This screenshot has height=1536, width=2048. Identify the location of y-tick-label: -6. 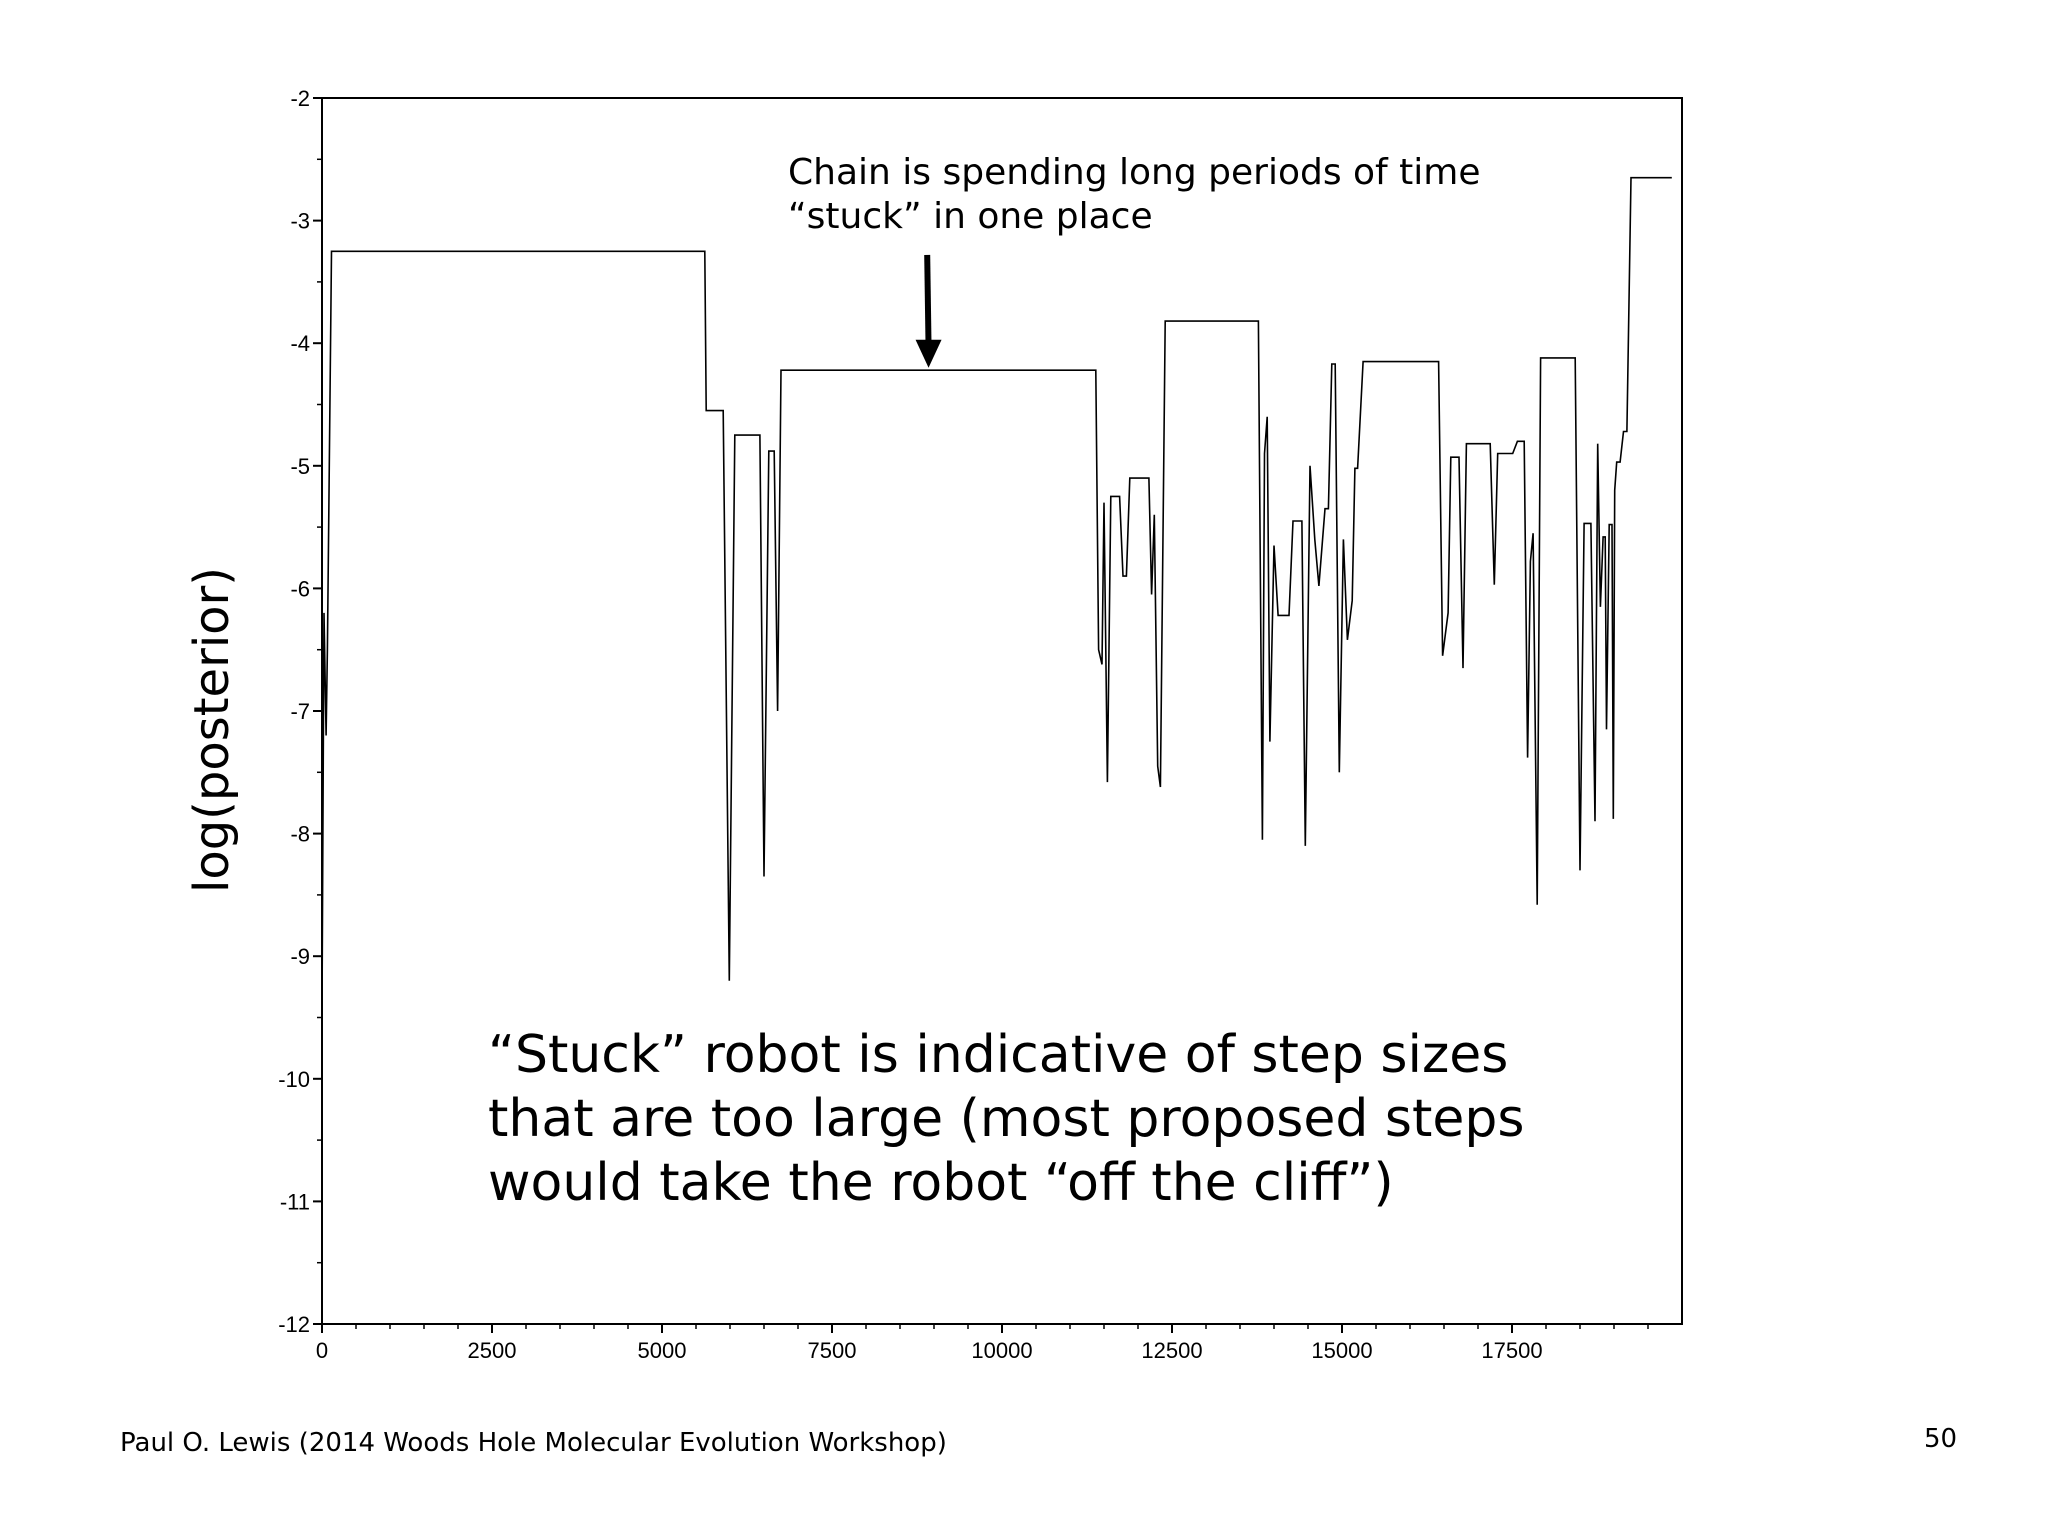
(300, 588).